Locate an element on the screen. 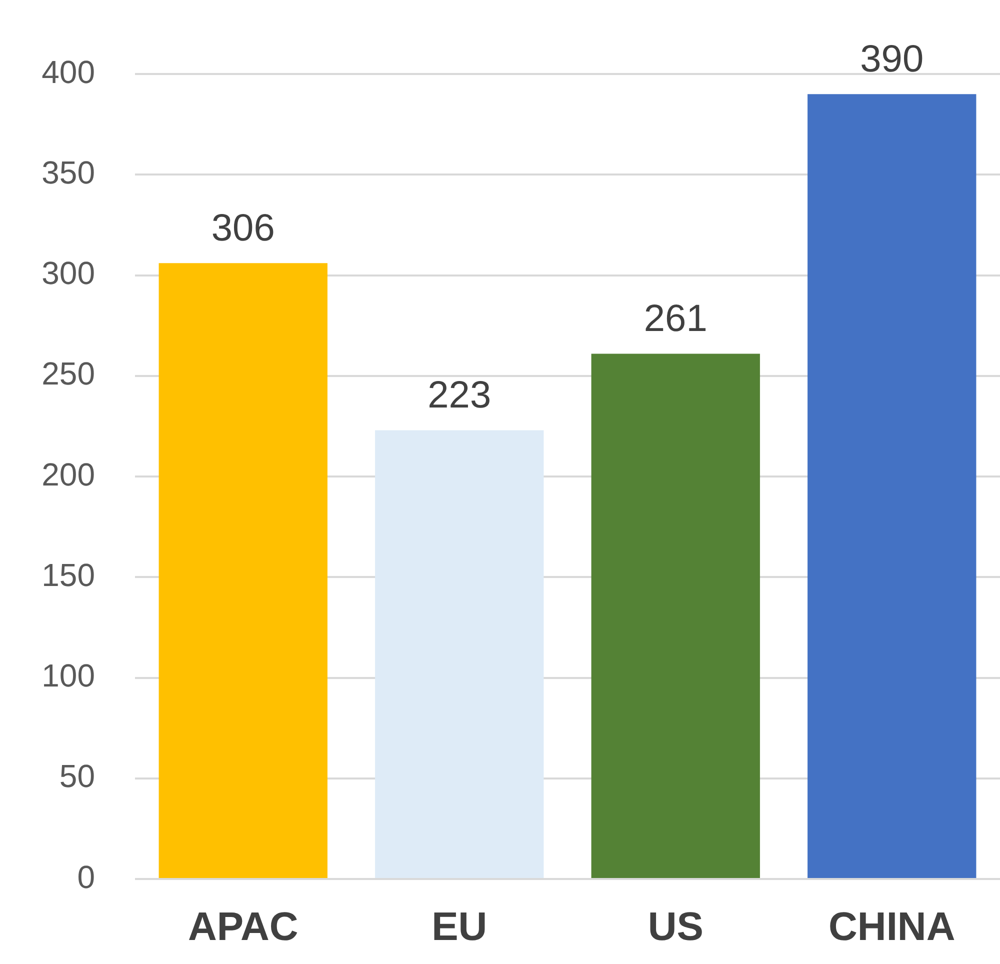 This screenshot has height=964, width=1000. y-tick-label: 200 is located at coordinates (68, 474).